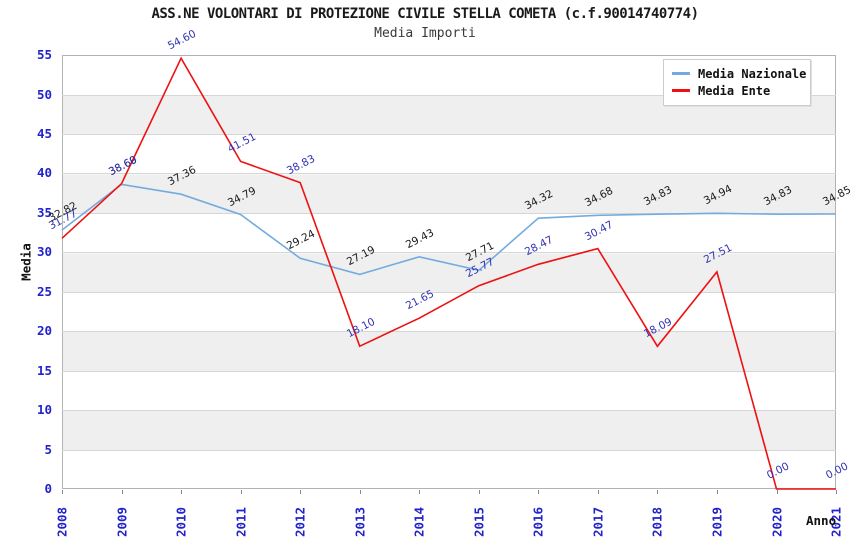 The height and width of the screenshot is (550, 850). Describe the element at coordinates (44, 410) in the screenshot. I see `y-tick-label: 10` at that location.